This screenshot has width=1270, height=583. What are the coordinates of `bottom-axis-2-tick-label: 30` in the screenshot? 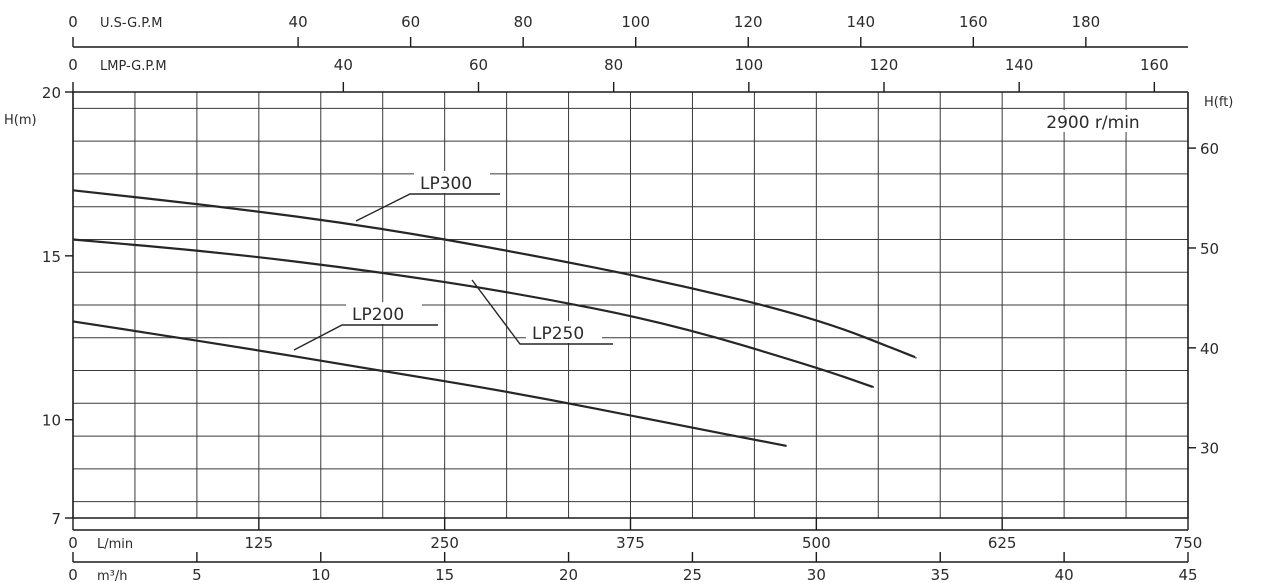 It's located at (816, 574).